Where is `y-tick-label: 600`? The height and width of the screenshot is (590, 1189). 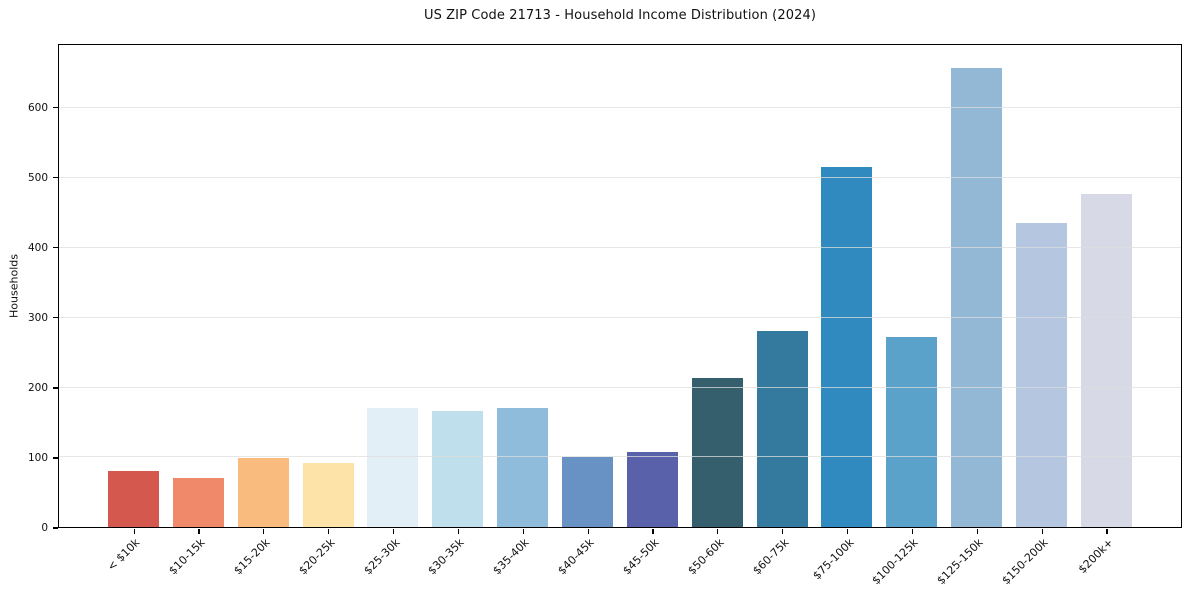
y-tick-label: 600 is located at coordinates (37, 107).